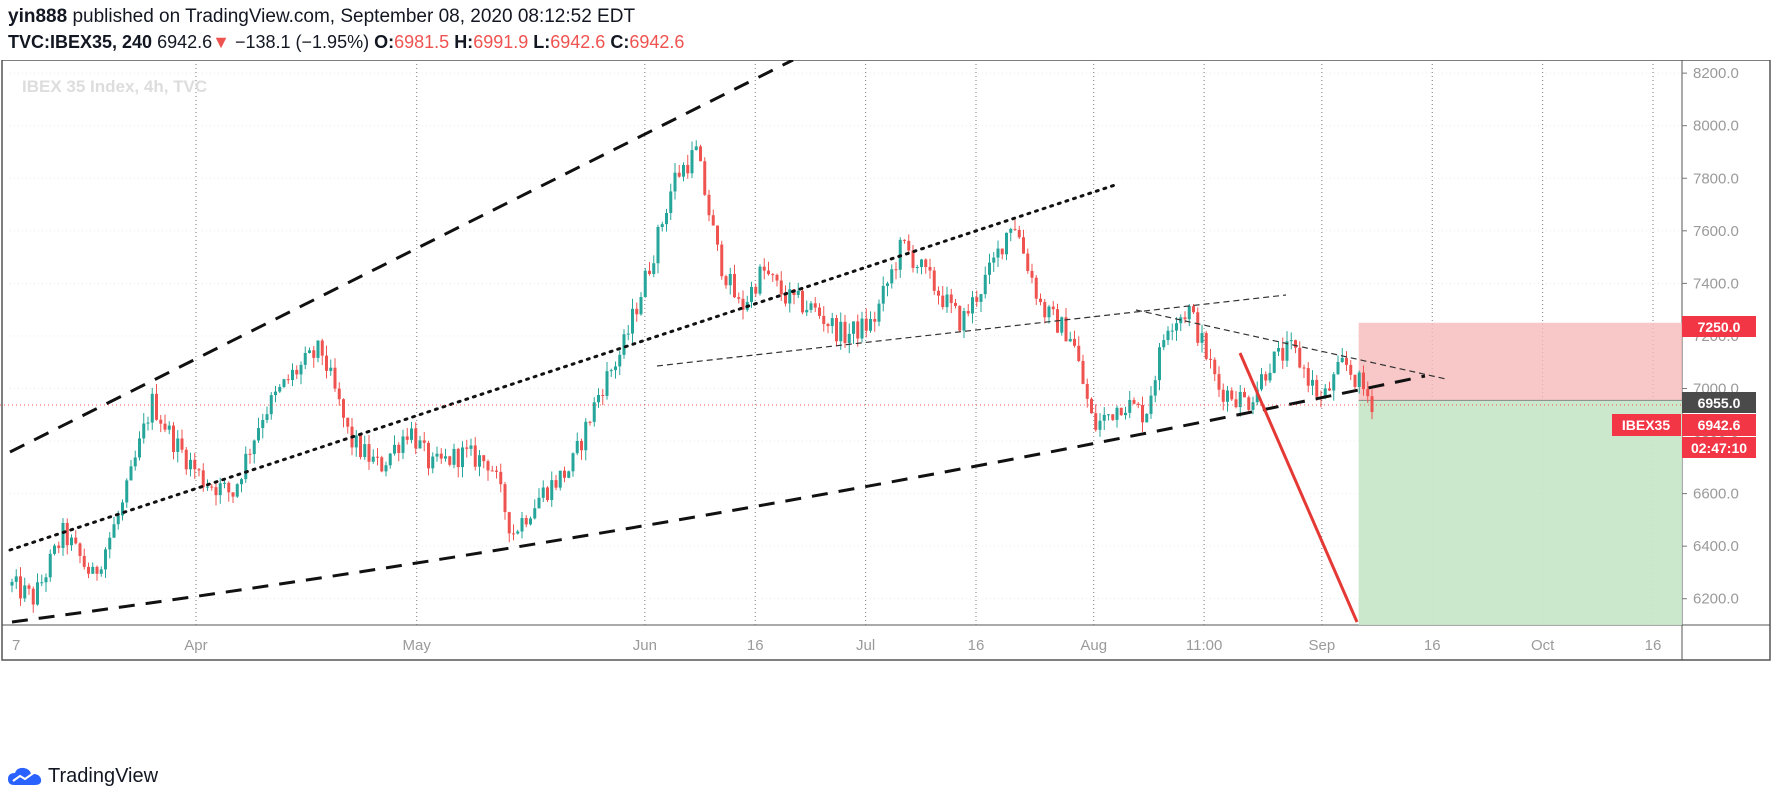  Describe the element at coordinates (16, 645) in the screenshot. I see `x-tick-label: 7` at that location.